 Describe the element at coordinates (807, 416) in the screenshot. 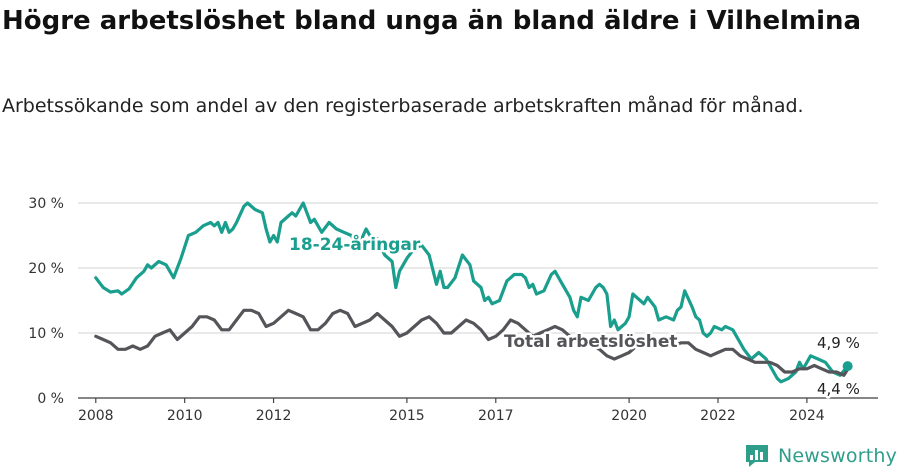

I see `x-tick-label: 2024` at that location.